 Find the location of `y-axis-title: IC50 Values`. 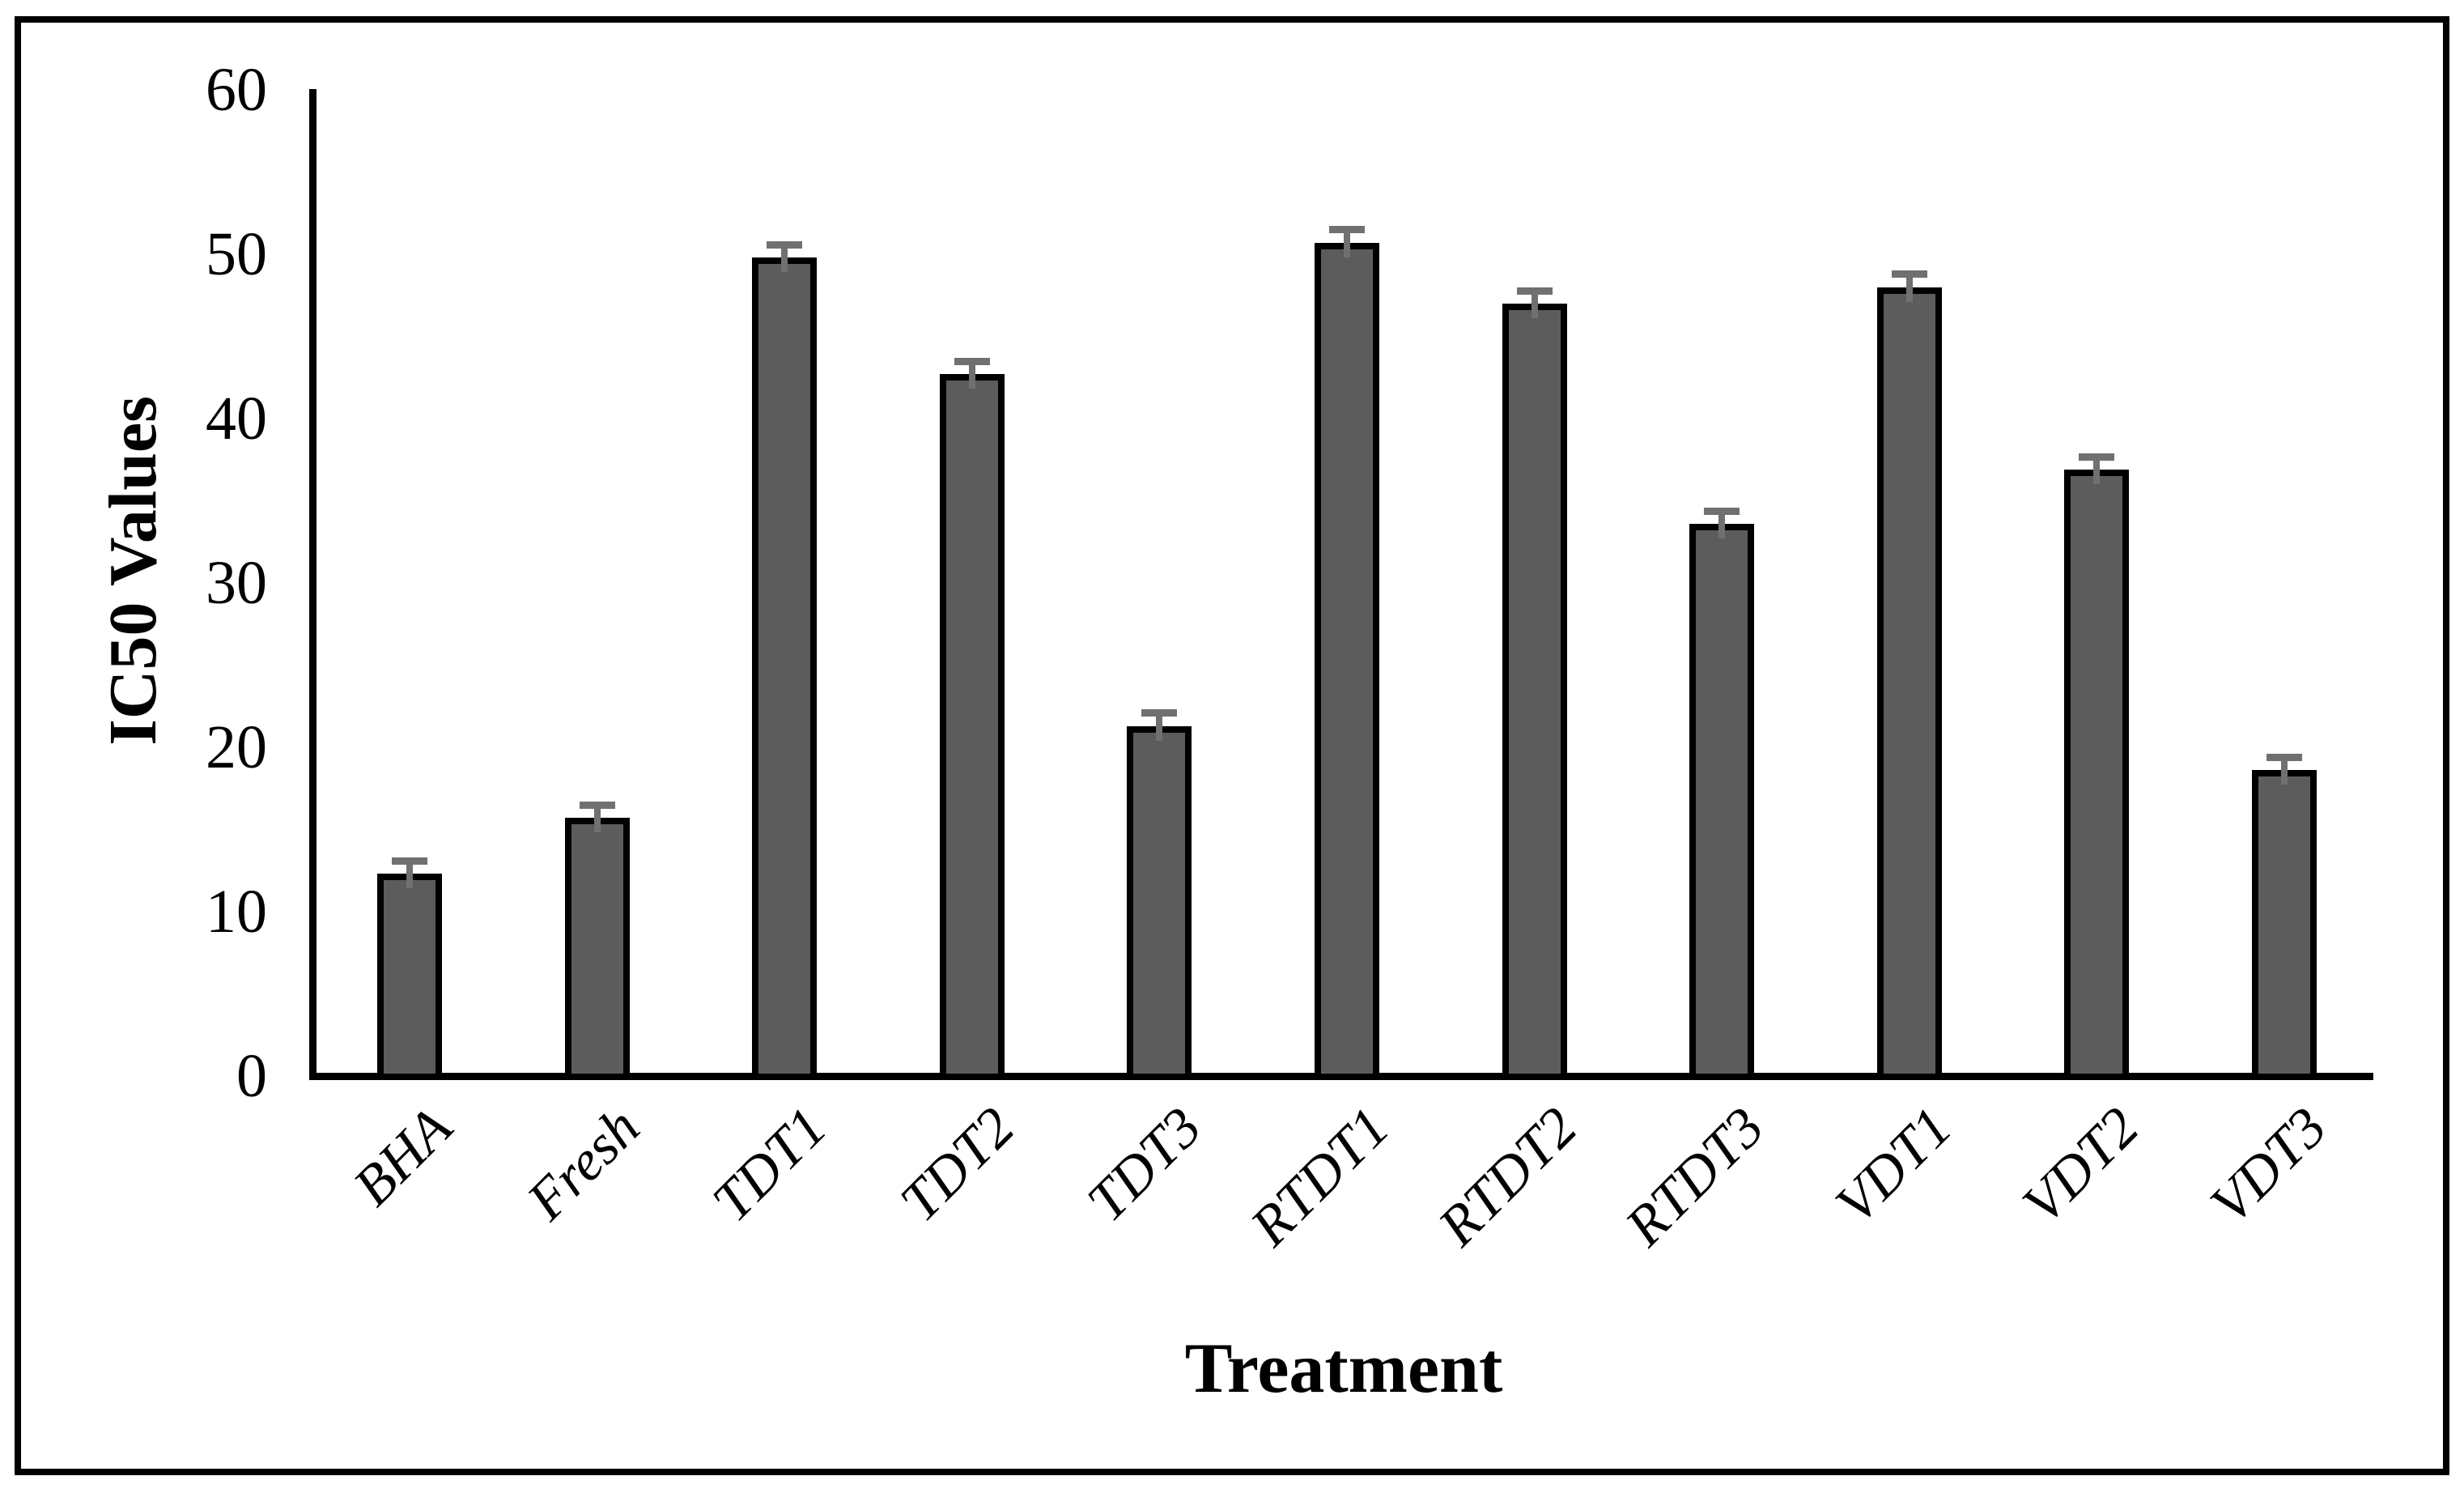

y-axis-title: IC50 Values is located at coordinates (134, 571).